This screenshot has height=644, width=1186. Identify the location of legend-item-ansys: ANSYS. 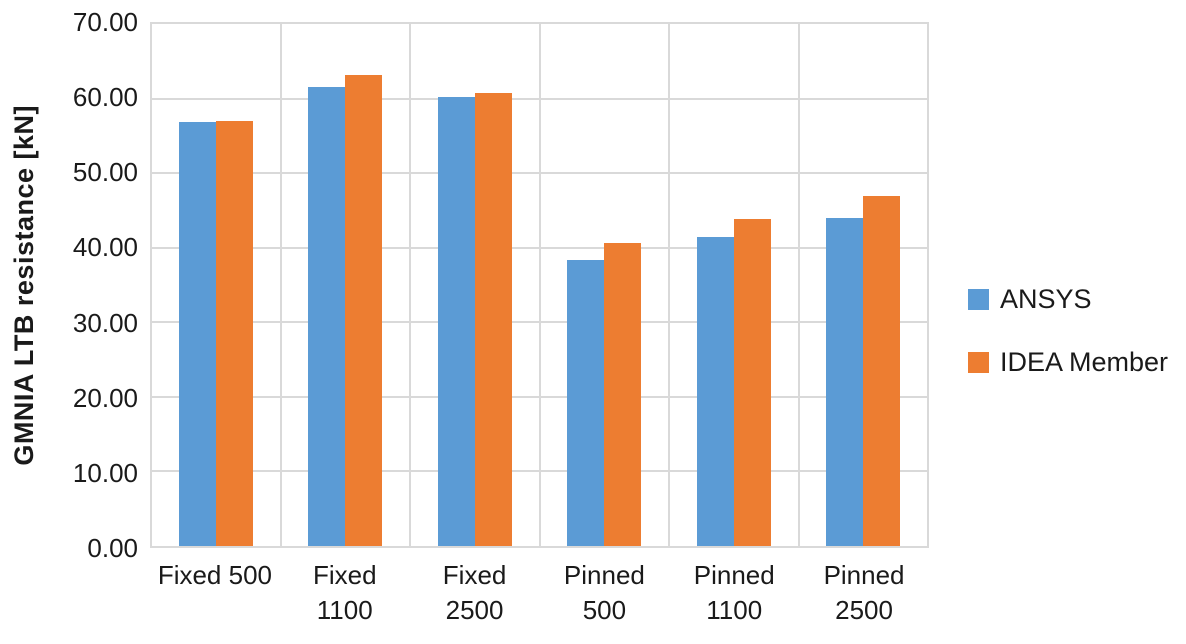
(1068, 299).